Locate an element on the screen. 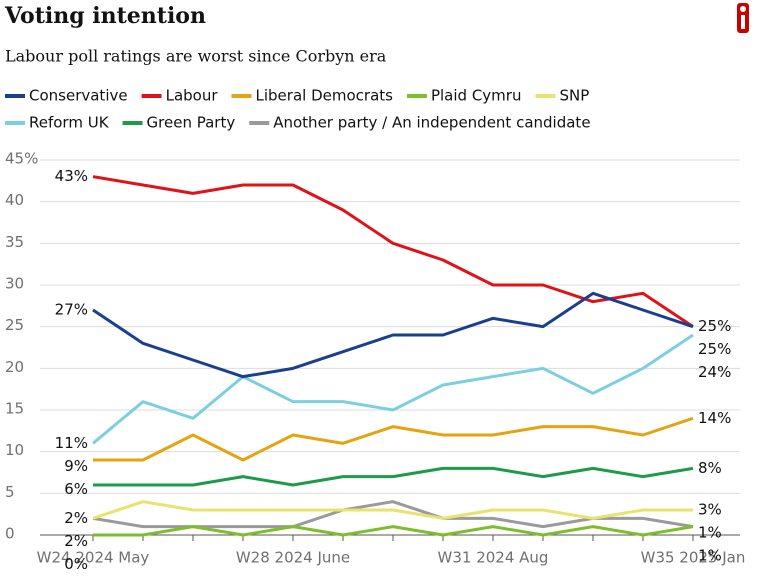  y-tick-label: 40 is located at coordinates (14, 200).